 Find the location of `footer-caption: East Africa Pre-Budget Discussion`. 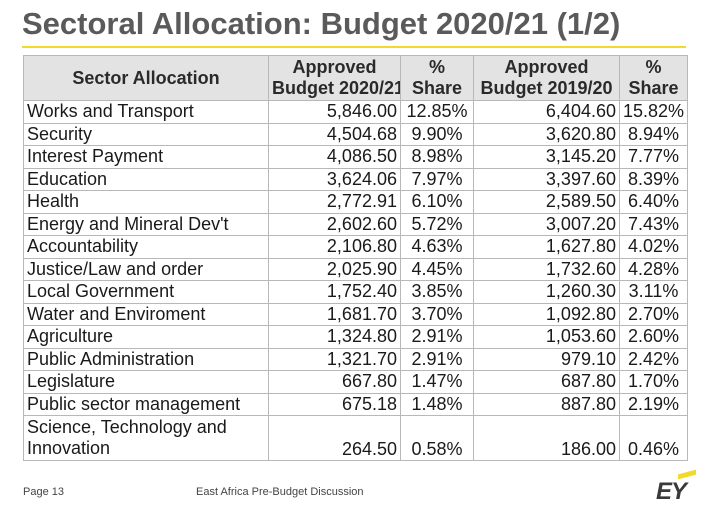

footer-caption: East Africa Pre-Budget Discussion is located at coordinates (280, 492).